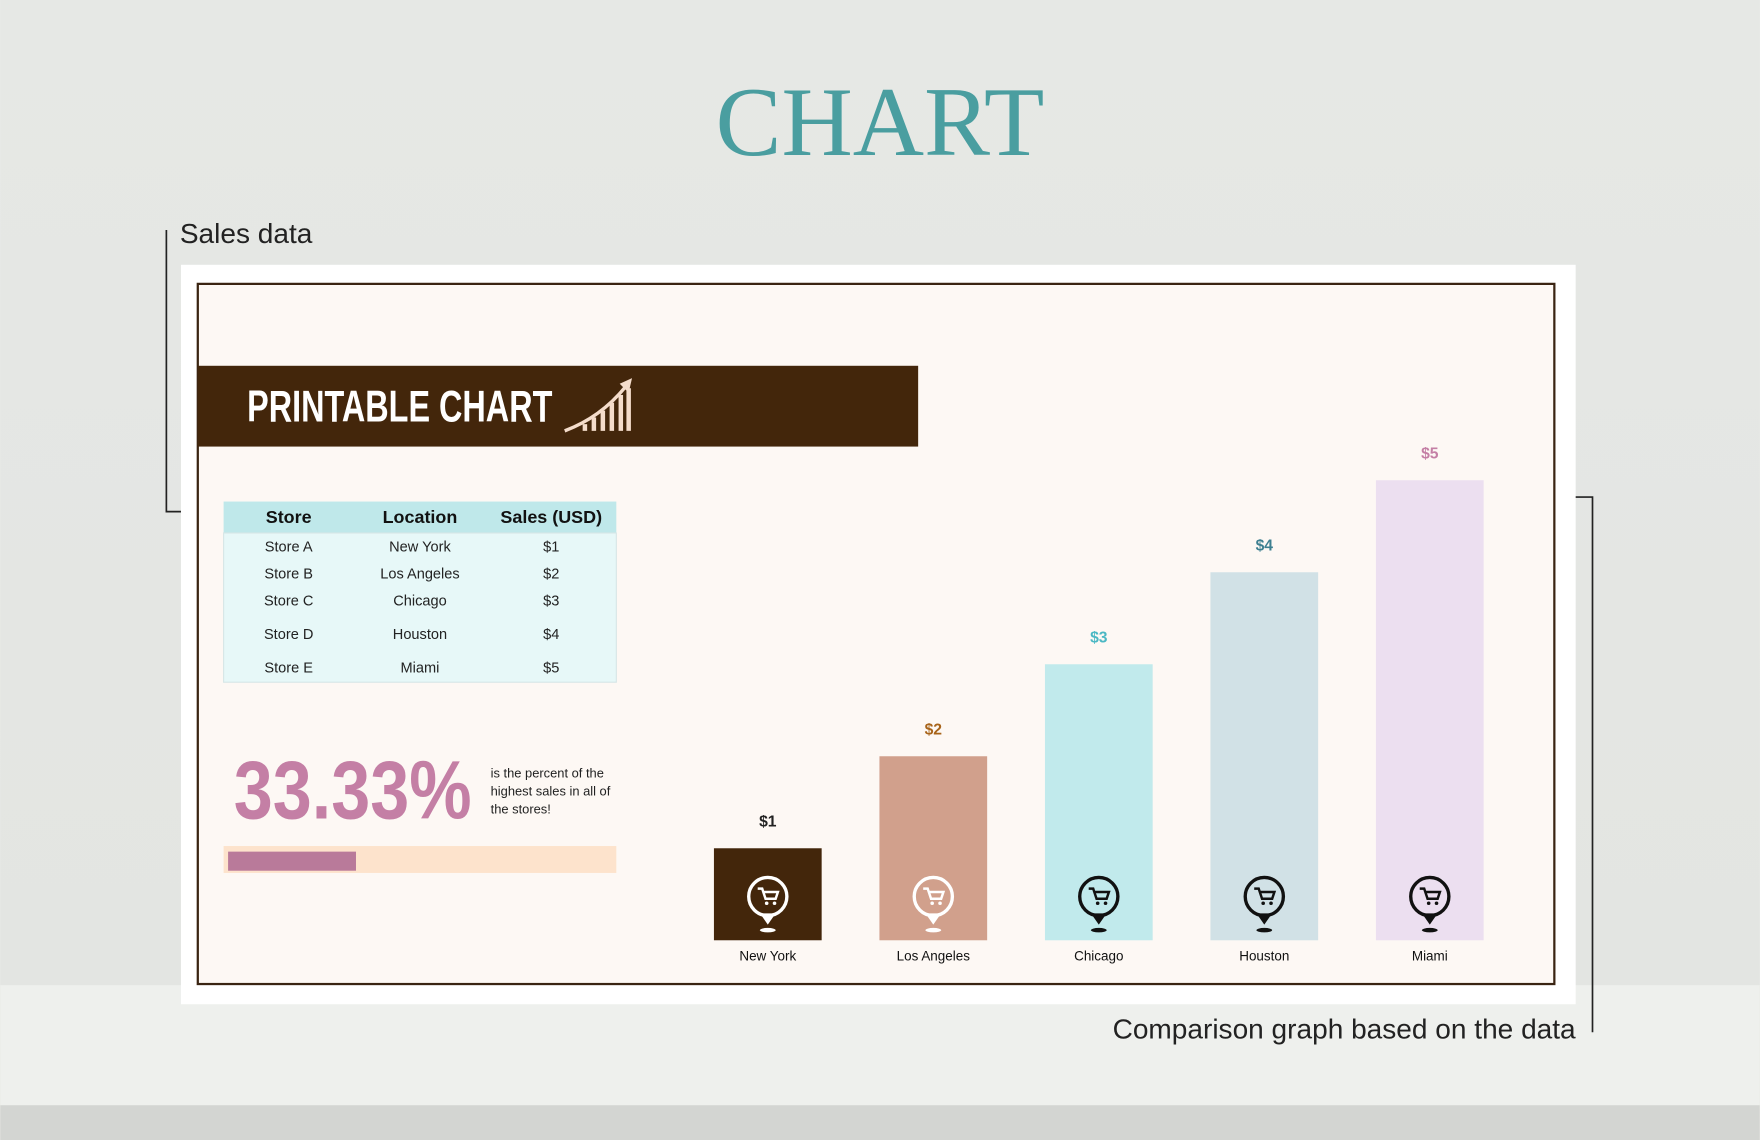  Describe the element at coordinates (353, 790) in the screenshot. I see `stat-value: 33.33%` at that location.